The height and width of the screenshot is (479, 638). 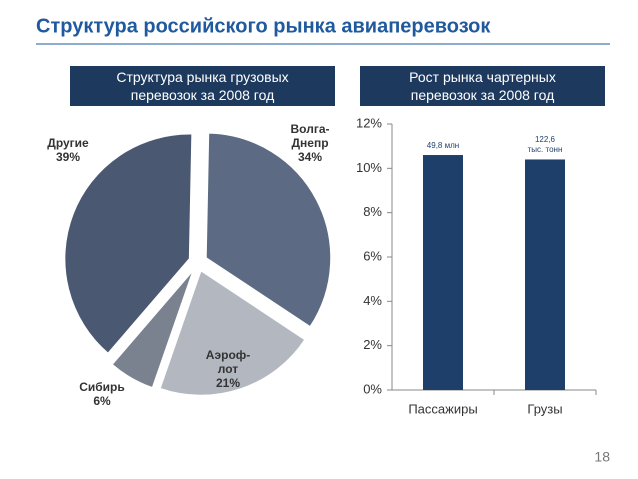 What do you see at coordinates (372, 344) in the screenshot?
I see `y-tick-label: 2%` at bounding box center [372, 344].